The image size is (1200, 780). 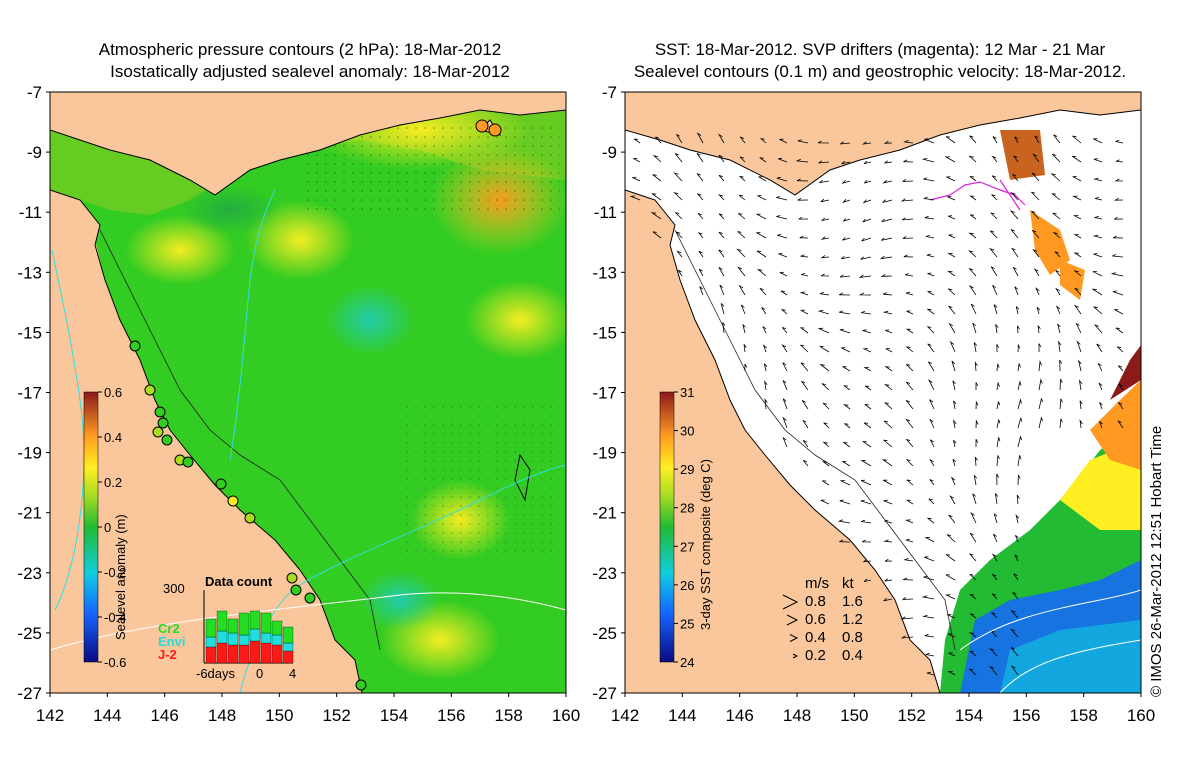 What do you see at coordinates (848, 583) in the screenshot?
I see `velocity-legend-header-kt: kt` at bounding box center [848, 583].